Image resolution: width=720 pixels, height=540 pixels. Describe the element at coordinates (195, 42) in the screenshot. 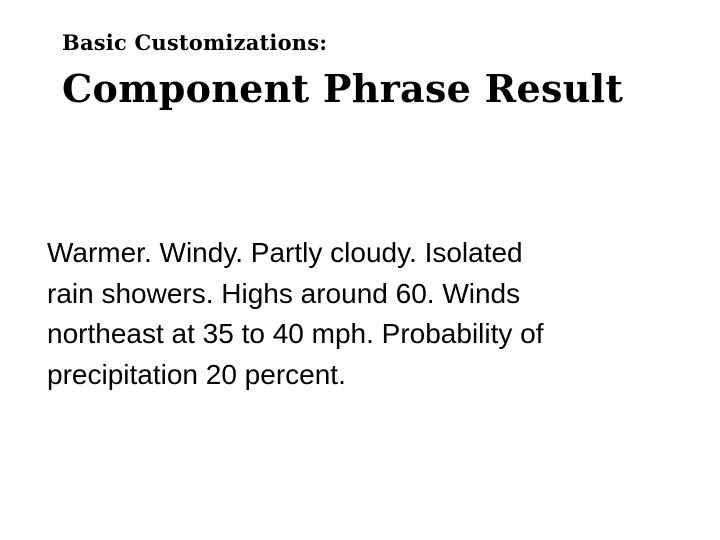

I see `slide-subtitle: Basic Customizations:` at that location.